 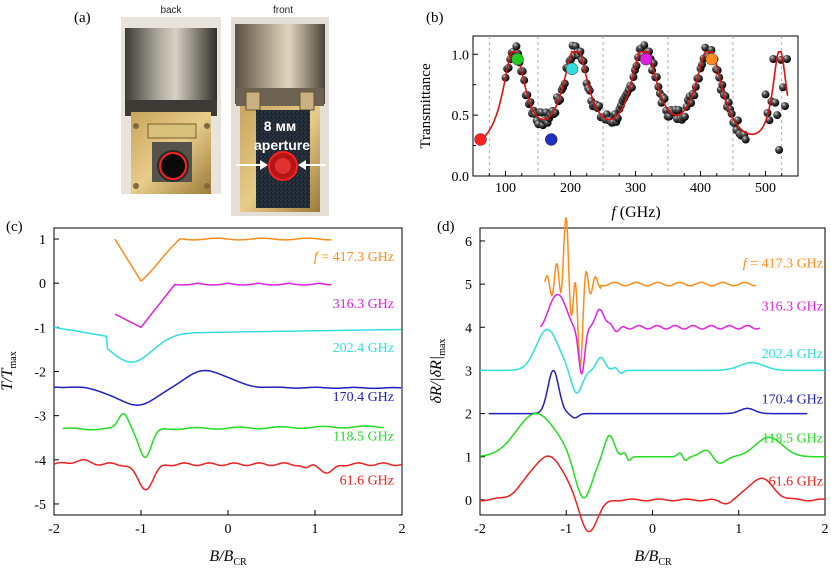 I want to click on xlabel-c-sub: CR, so click(x=240, y=562).